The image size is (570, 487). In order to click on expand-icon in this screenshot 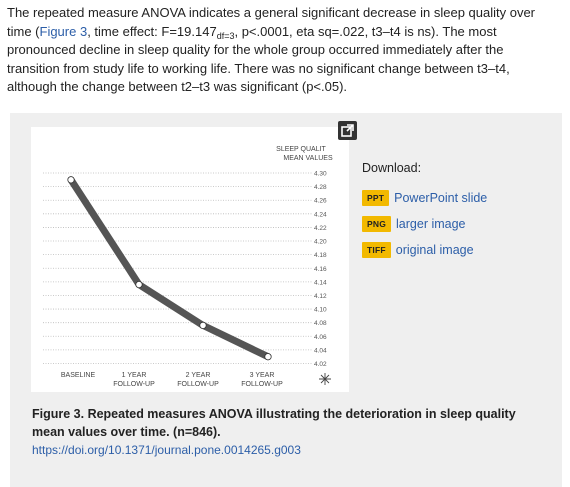, I will do `click(347, 130)`.